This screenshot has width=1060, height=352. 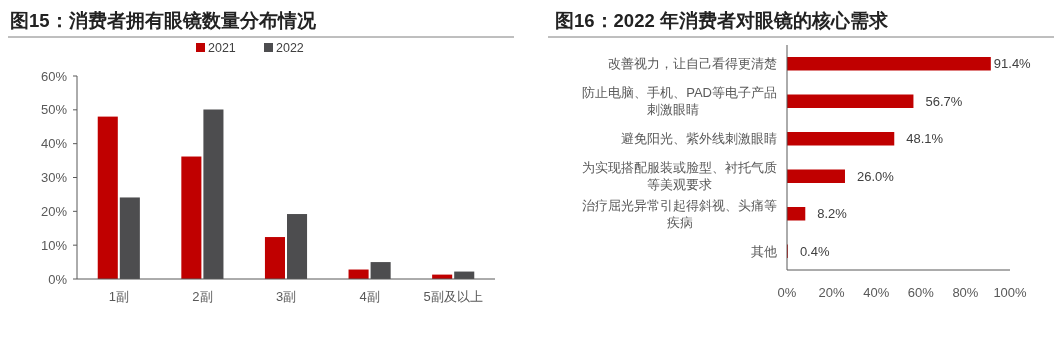 I want to click on x-tick-label: 3副, so click(x=286, y=296).